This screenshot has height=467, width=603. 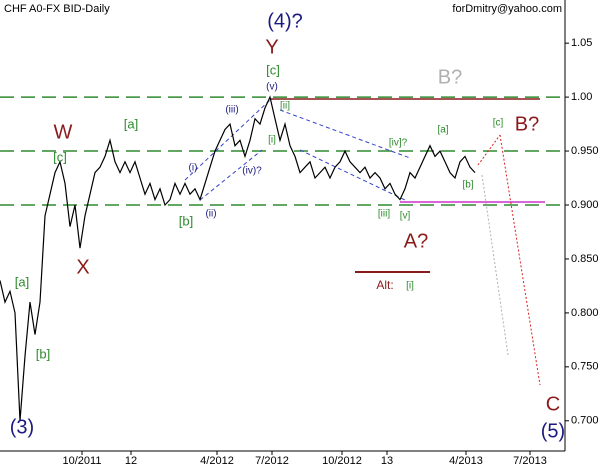 I want to click on y-tick-label: 0.950, so click(x=585, y=151).